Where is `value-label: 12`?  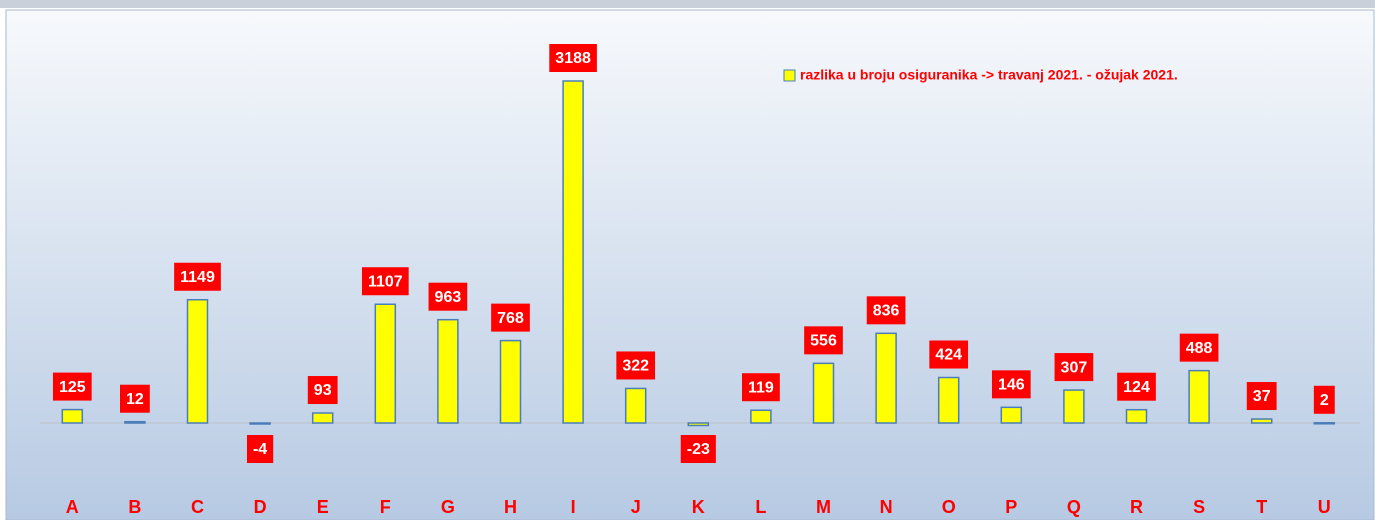
value-label: 12 is located at coordinates (135, 399).